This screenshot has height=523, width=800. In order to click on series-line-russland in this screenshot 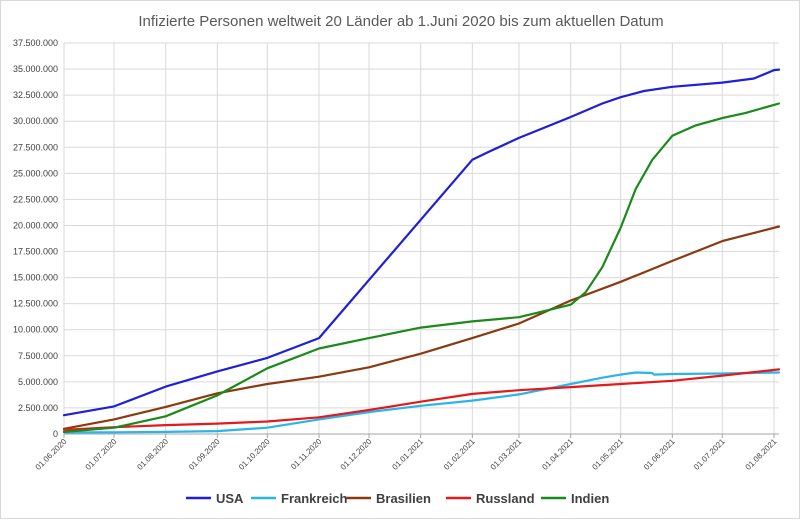, I will do `click(421, 399)`.